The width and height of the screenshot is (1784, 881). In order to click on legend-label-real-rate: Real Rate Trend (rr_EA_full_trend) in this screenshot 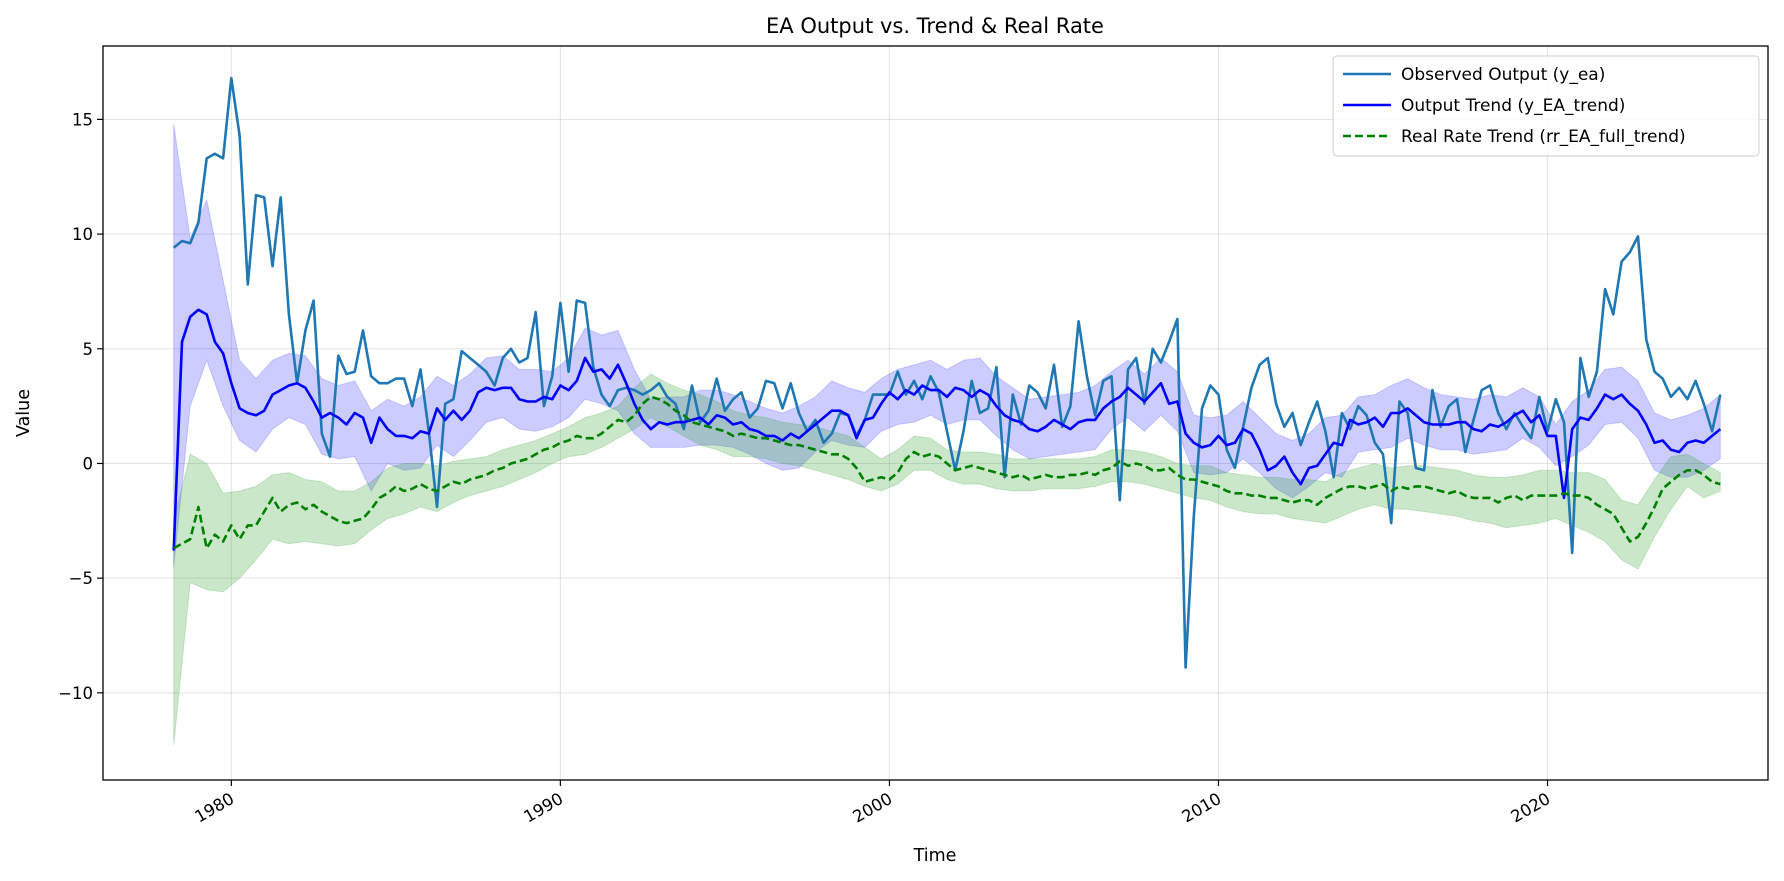, I will do `click(1543, 137)`.